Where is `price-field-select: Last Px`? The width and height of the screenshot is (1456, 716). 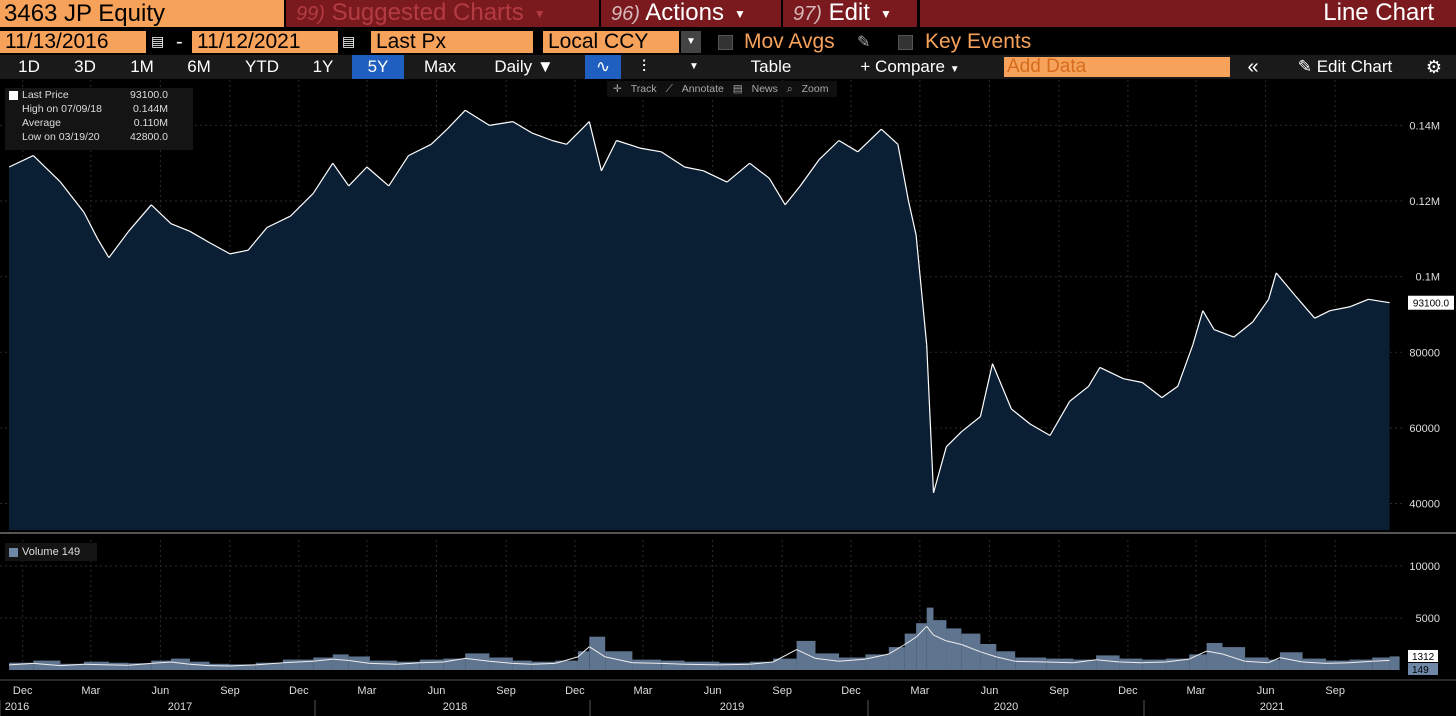
price-field-select: Last Px is located at coordinates (452, 42).